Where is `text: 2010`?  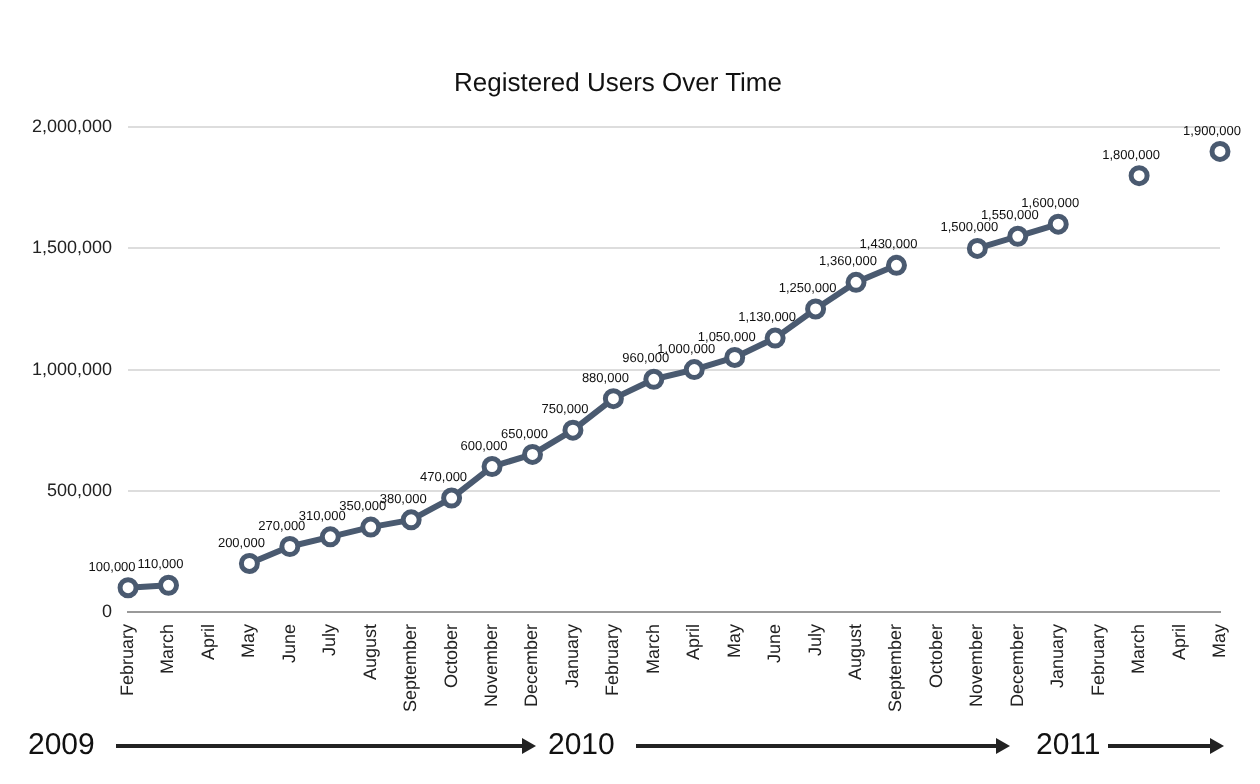 text: 2010 is located at coordinates (581, 746).